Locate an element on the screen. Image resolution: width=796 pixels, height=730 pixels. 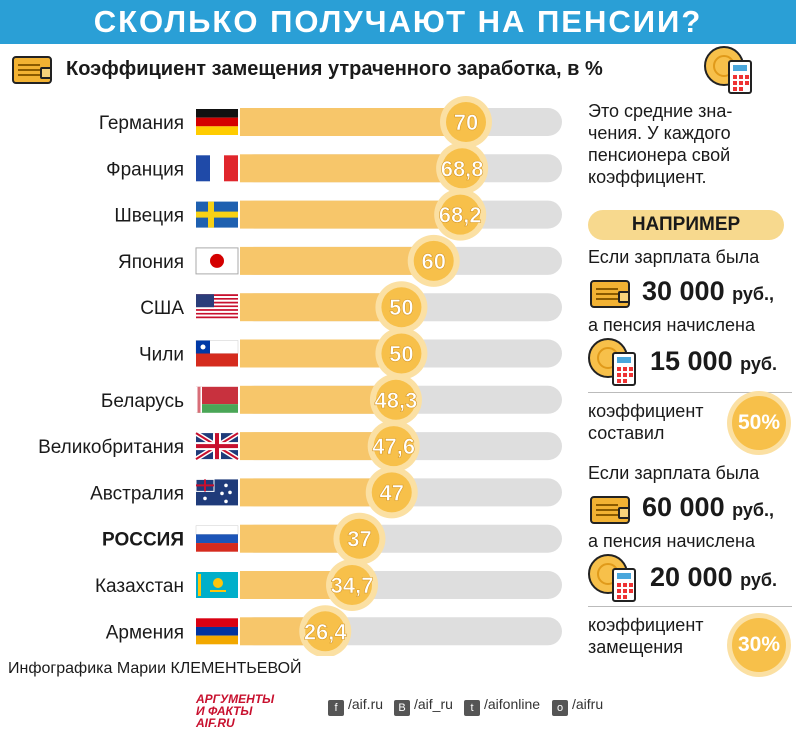
category-label: Казахстан is located at coordinates (139, 586).